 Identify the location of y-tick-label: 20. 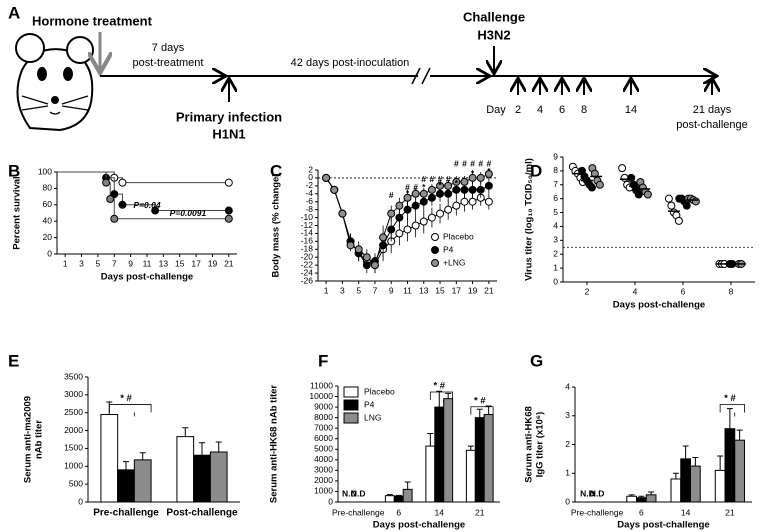
(48, 237).